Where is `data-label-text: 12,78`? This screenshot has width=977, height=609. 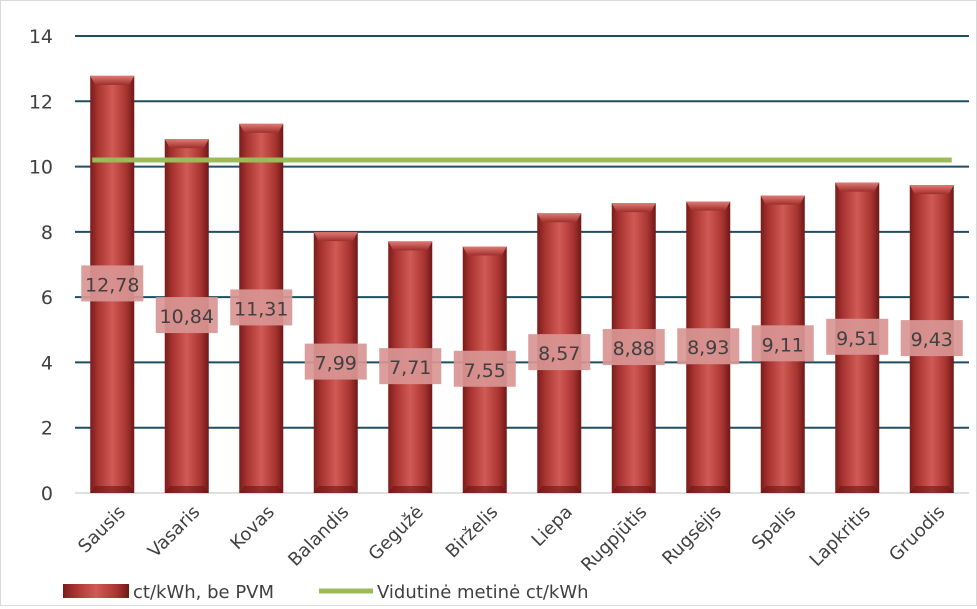 data-label-text: 12,78 is located at coordinates (112, 285).